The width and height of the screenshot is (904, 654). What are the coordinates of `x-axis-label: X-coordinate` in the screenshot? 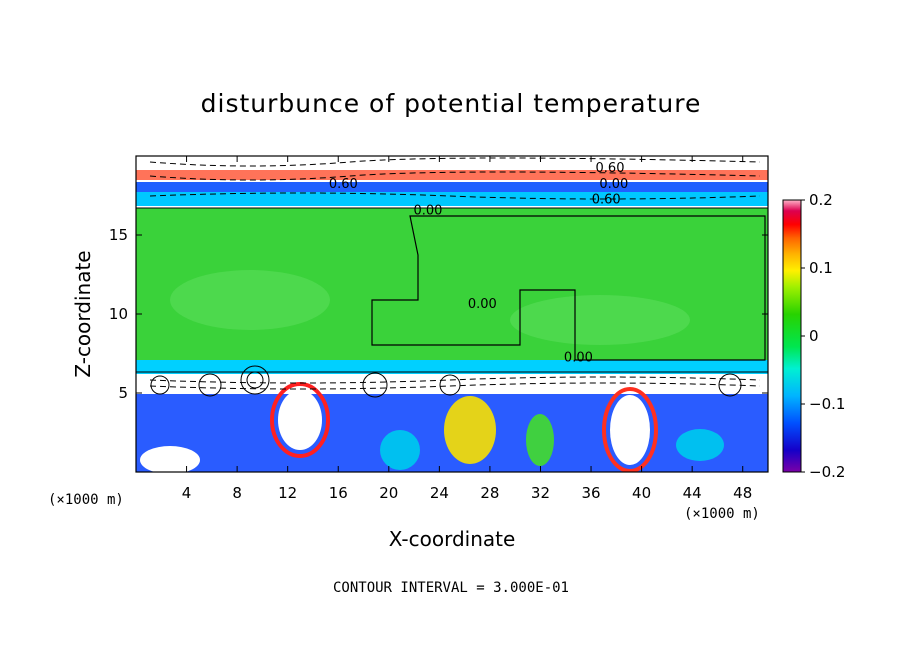 It's located at (452, 539).